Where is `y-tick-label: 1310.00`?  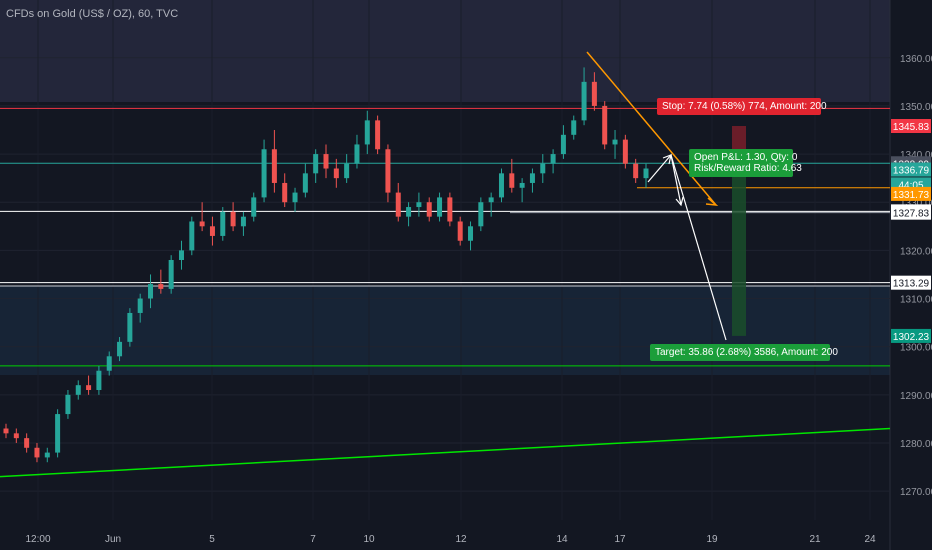
y-tick-label: 1310.00 is located at coordinates (916, 300).